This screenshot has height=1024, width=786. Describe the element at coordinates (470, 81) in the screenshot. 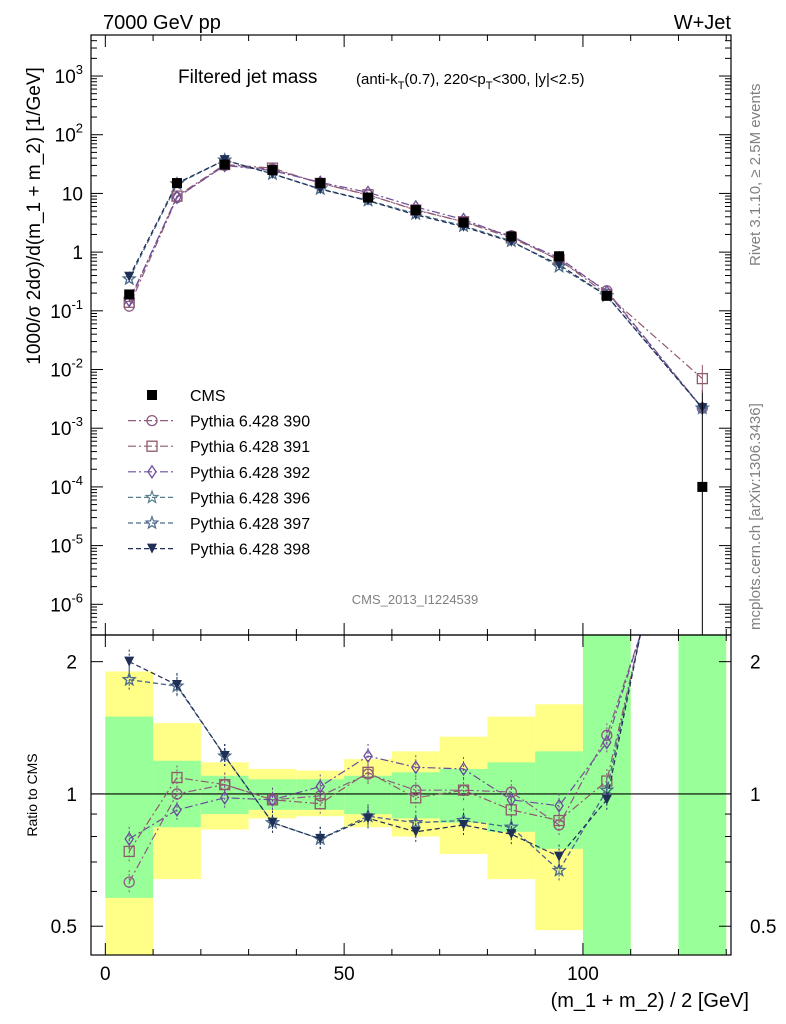

I see `chart-subtitle: (anti-kT(0.7), 220<pT<300, |y|<2.5)` at that location.